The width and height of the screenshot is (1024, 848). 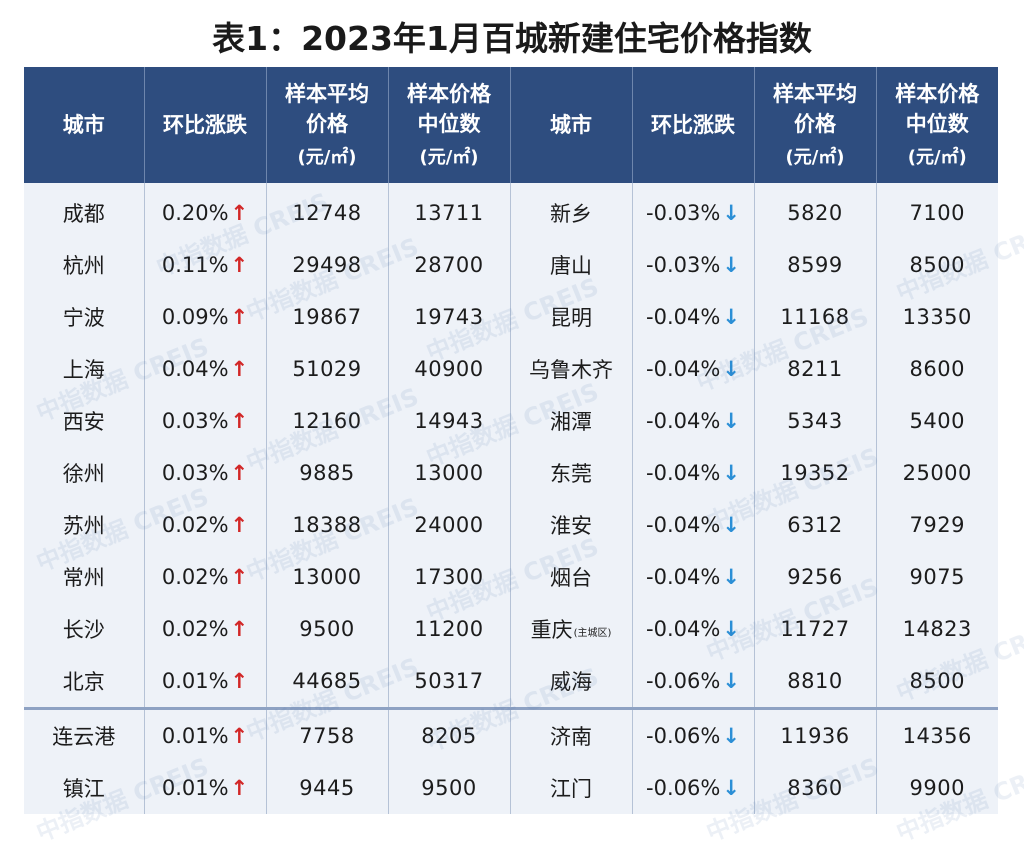 What do you see at coordinates (205, 211) in the screenshot?
I see `change-cell: 0.20%↑` at bounding box center [205, 211].